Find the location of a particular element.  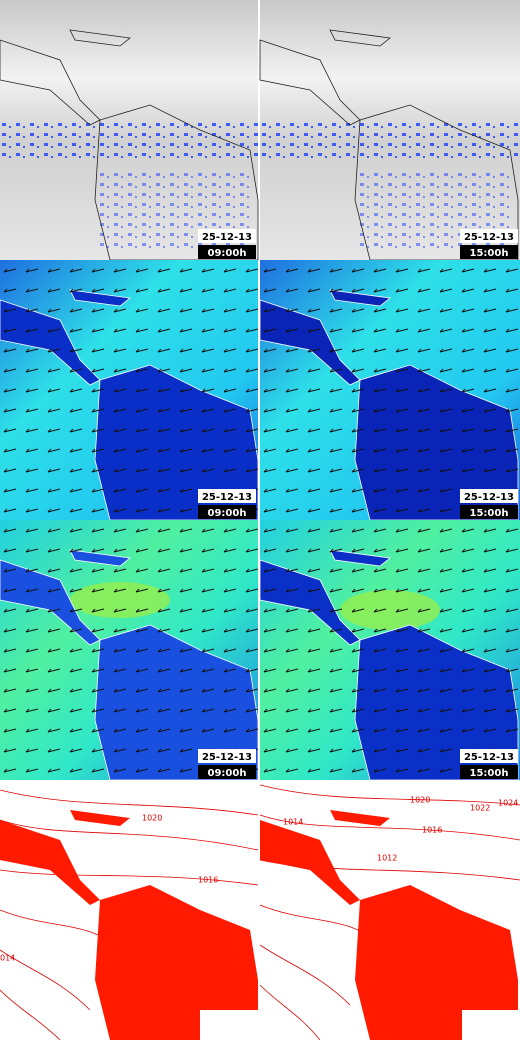

isobar-label: 014 is located at coordinates (7, 958).